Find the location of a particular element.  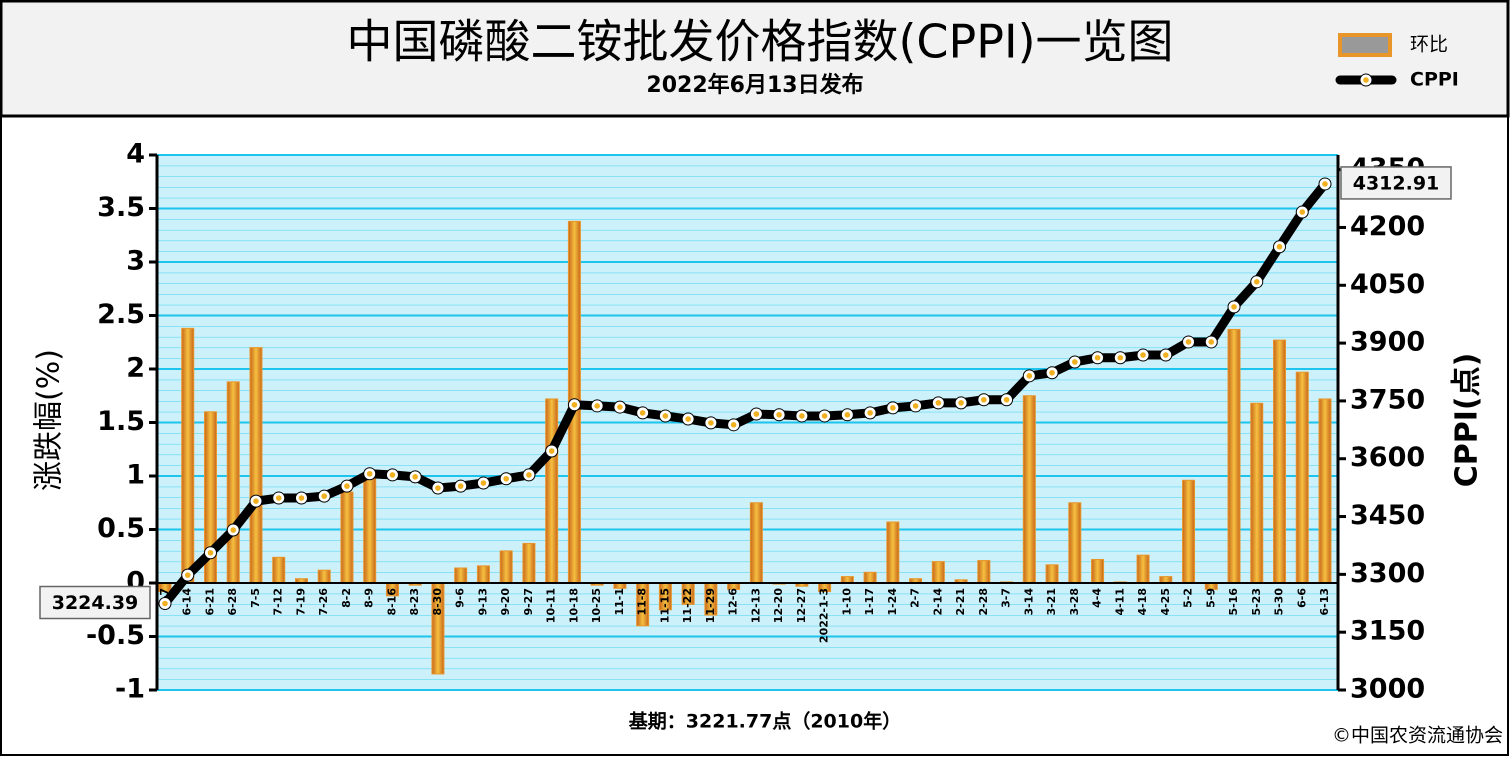

x-tick-label: 7-26 is located at coordinates (323, 602).